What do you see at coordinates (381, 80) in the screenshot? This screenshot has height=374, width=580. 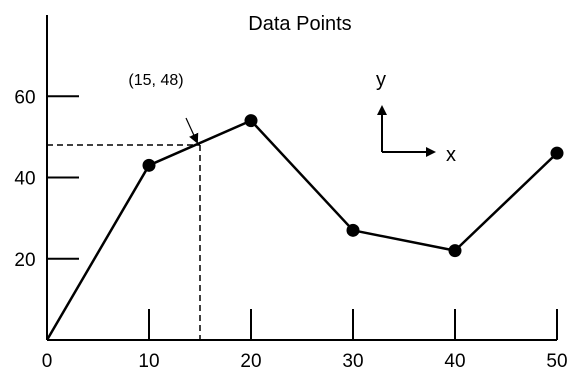 I see `axis-indicator-y-label: y` at bounding box center [381, 80].